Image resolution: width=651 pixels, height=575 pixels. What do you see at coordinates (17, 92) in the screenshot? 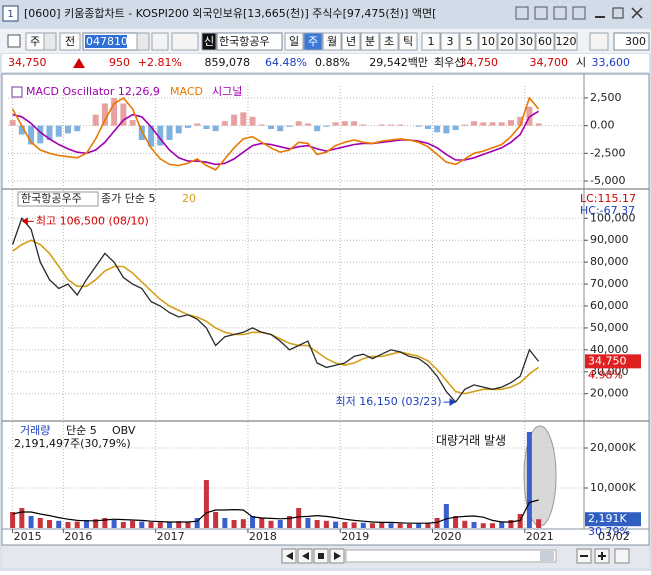
I see `panel-icon` at bounding box center [17, 92].